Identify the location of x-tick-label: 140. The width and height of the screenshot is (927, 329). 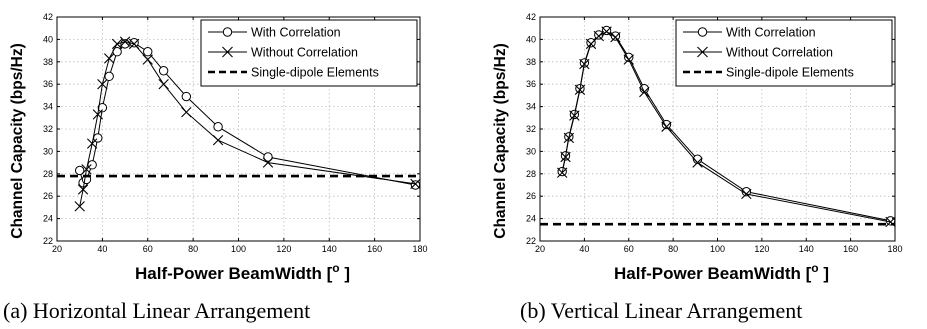
(806, 249).